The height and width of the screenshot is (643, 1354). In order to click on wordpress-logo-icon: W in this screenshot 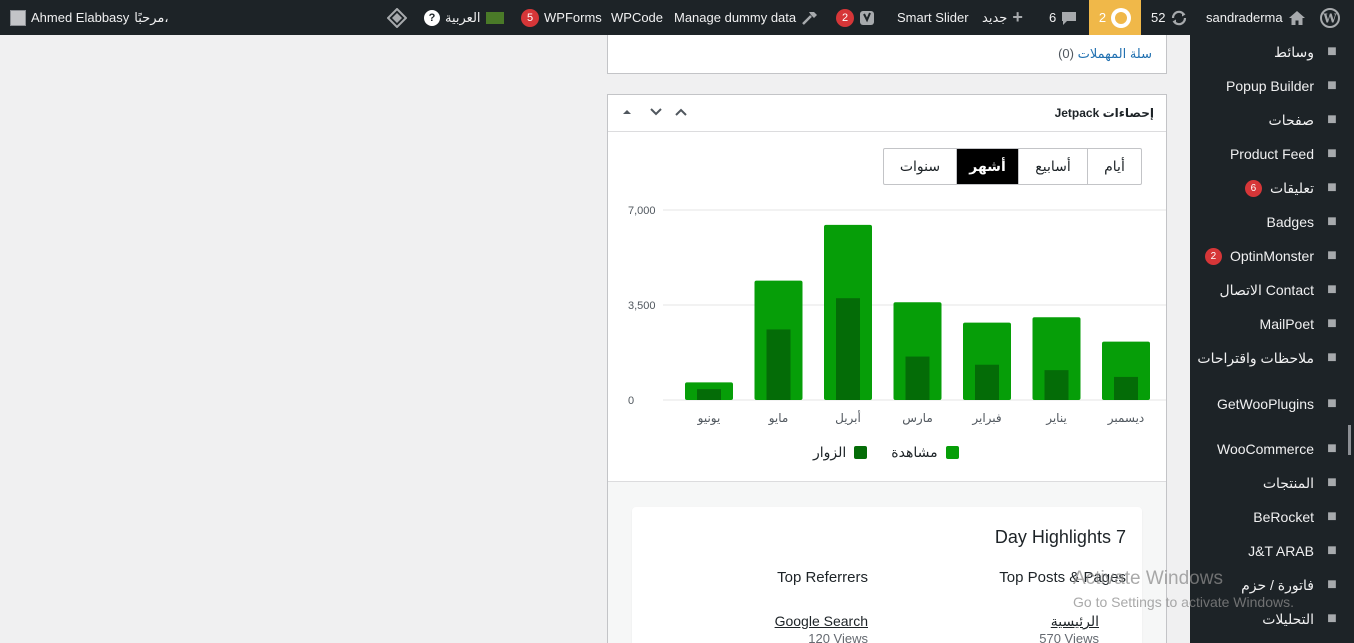, I will do `click(1330, 17)`.